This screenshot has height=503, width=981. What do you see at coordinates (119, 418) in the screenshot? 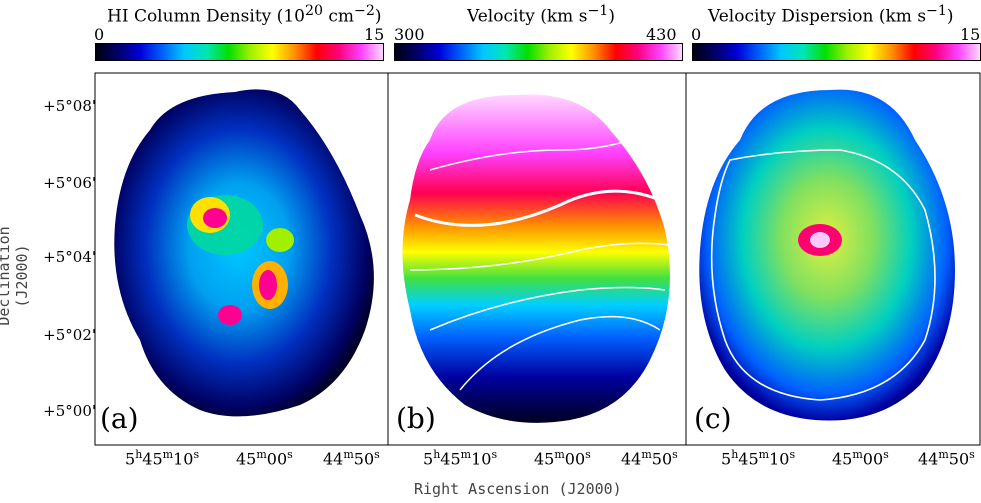
I see `panel-label-a: (a)` at bounding box center [119, 418].